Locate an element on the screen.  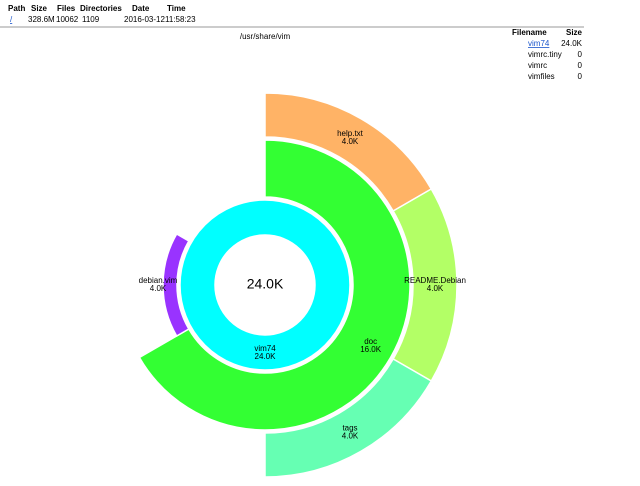
segment-name: help.txt is located at coordinates (350, 133).